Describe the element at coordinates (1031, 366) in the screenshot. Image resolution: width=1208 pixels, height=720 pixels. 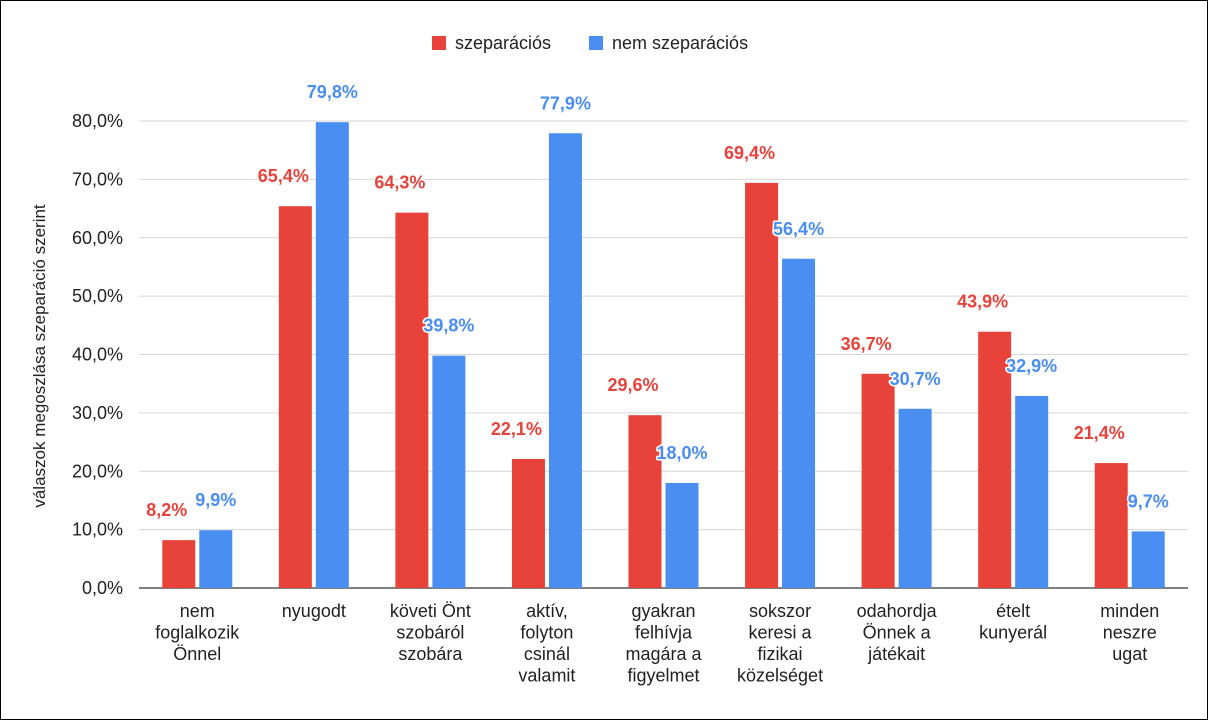
I see `data-label: 32,9%` at that location.